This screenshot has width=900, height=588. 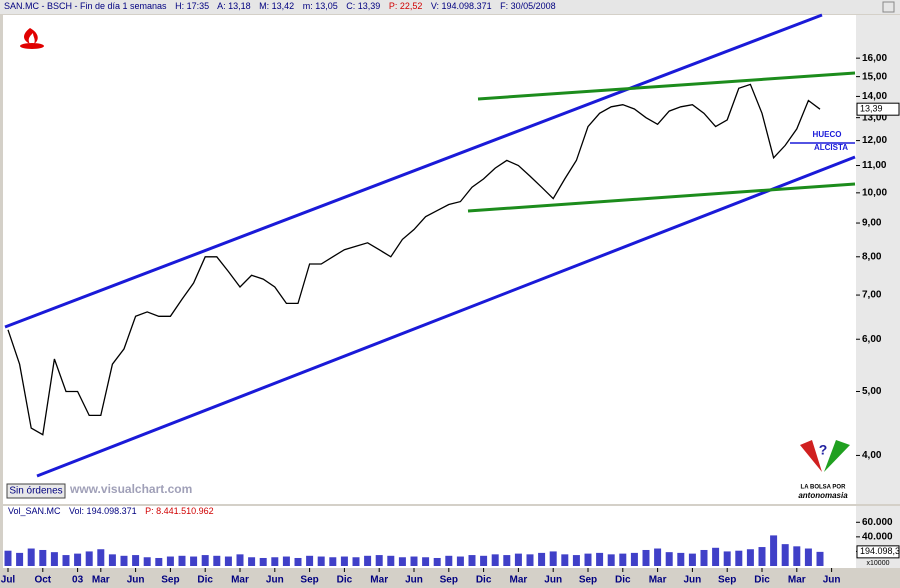 I want to click on y-tick-label: 4,00, so click(x=872, y=455).